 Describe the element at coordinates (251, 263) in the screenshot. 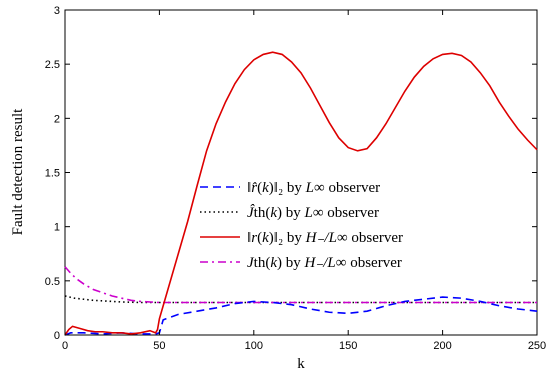

I see `legend-text-part: J` at that location.